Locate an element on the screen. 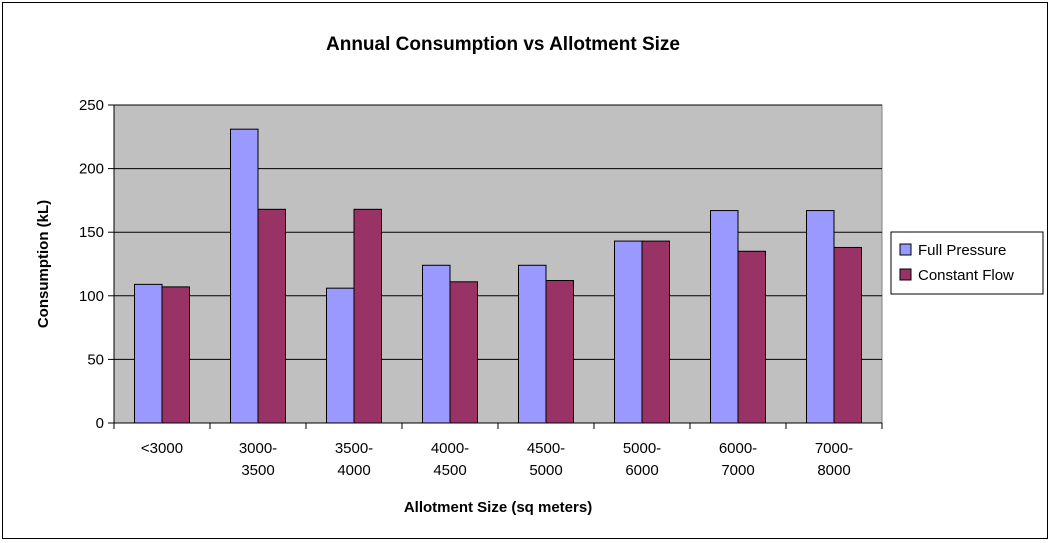 The height and width of the screenshot is (543, 1052). x-tick-label: 7000 is located at coordinates (737, 470).